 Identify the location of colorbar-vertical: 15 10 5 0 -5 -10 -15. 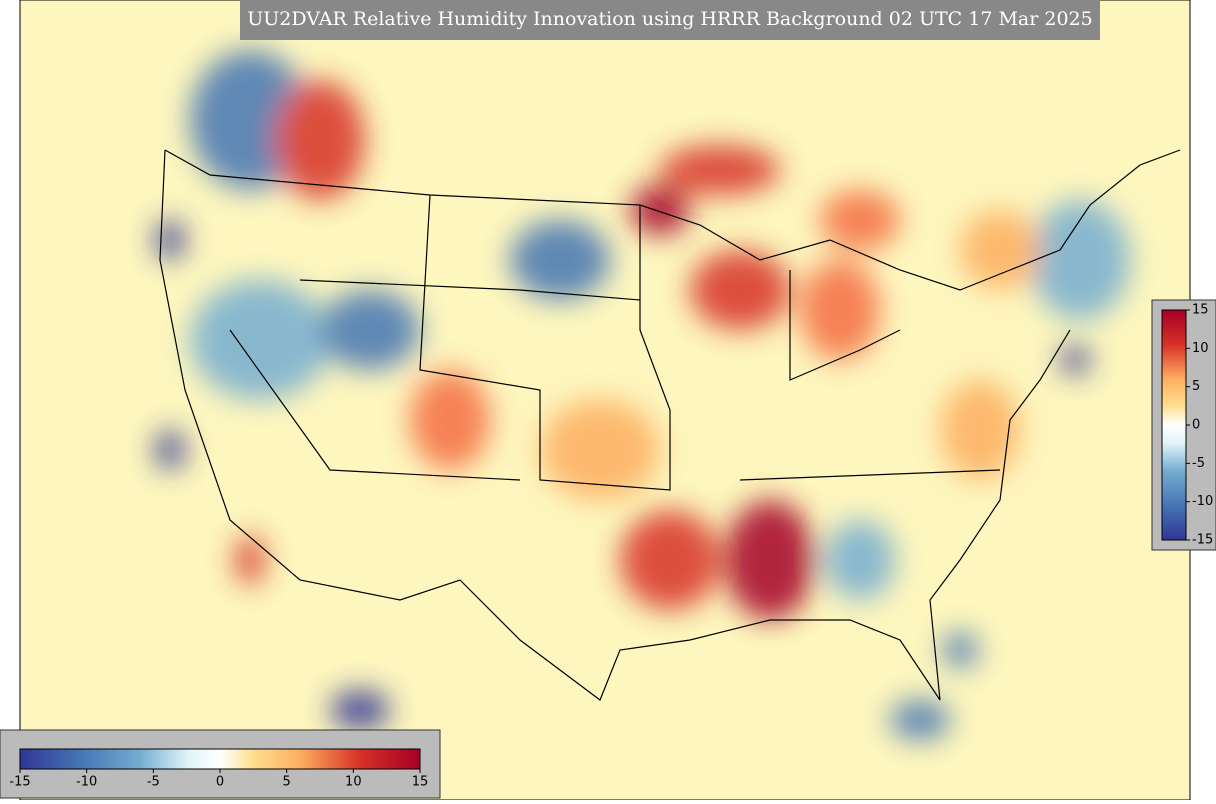
(1183, 425).